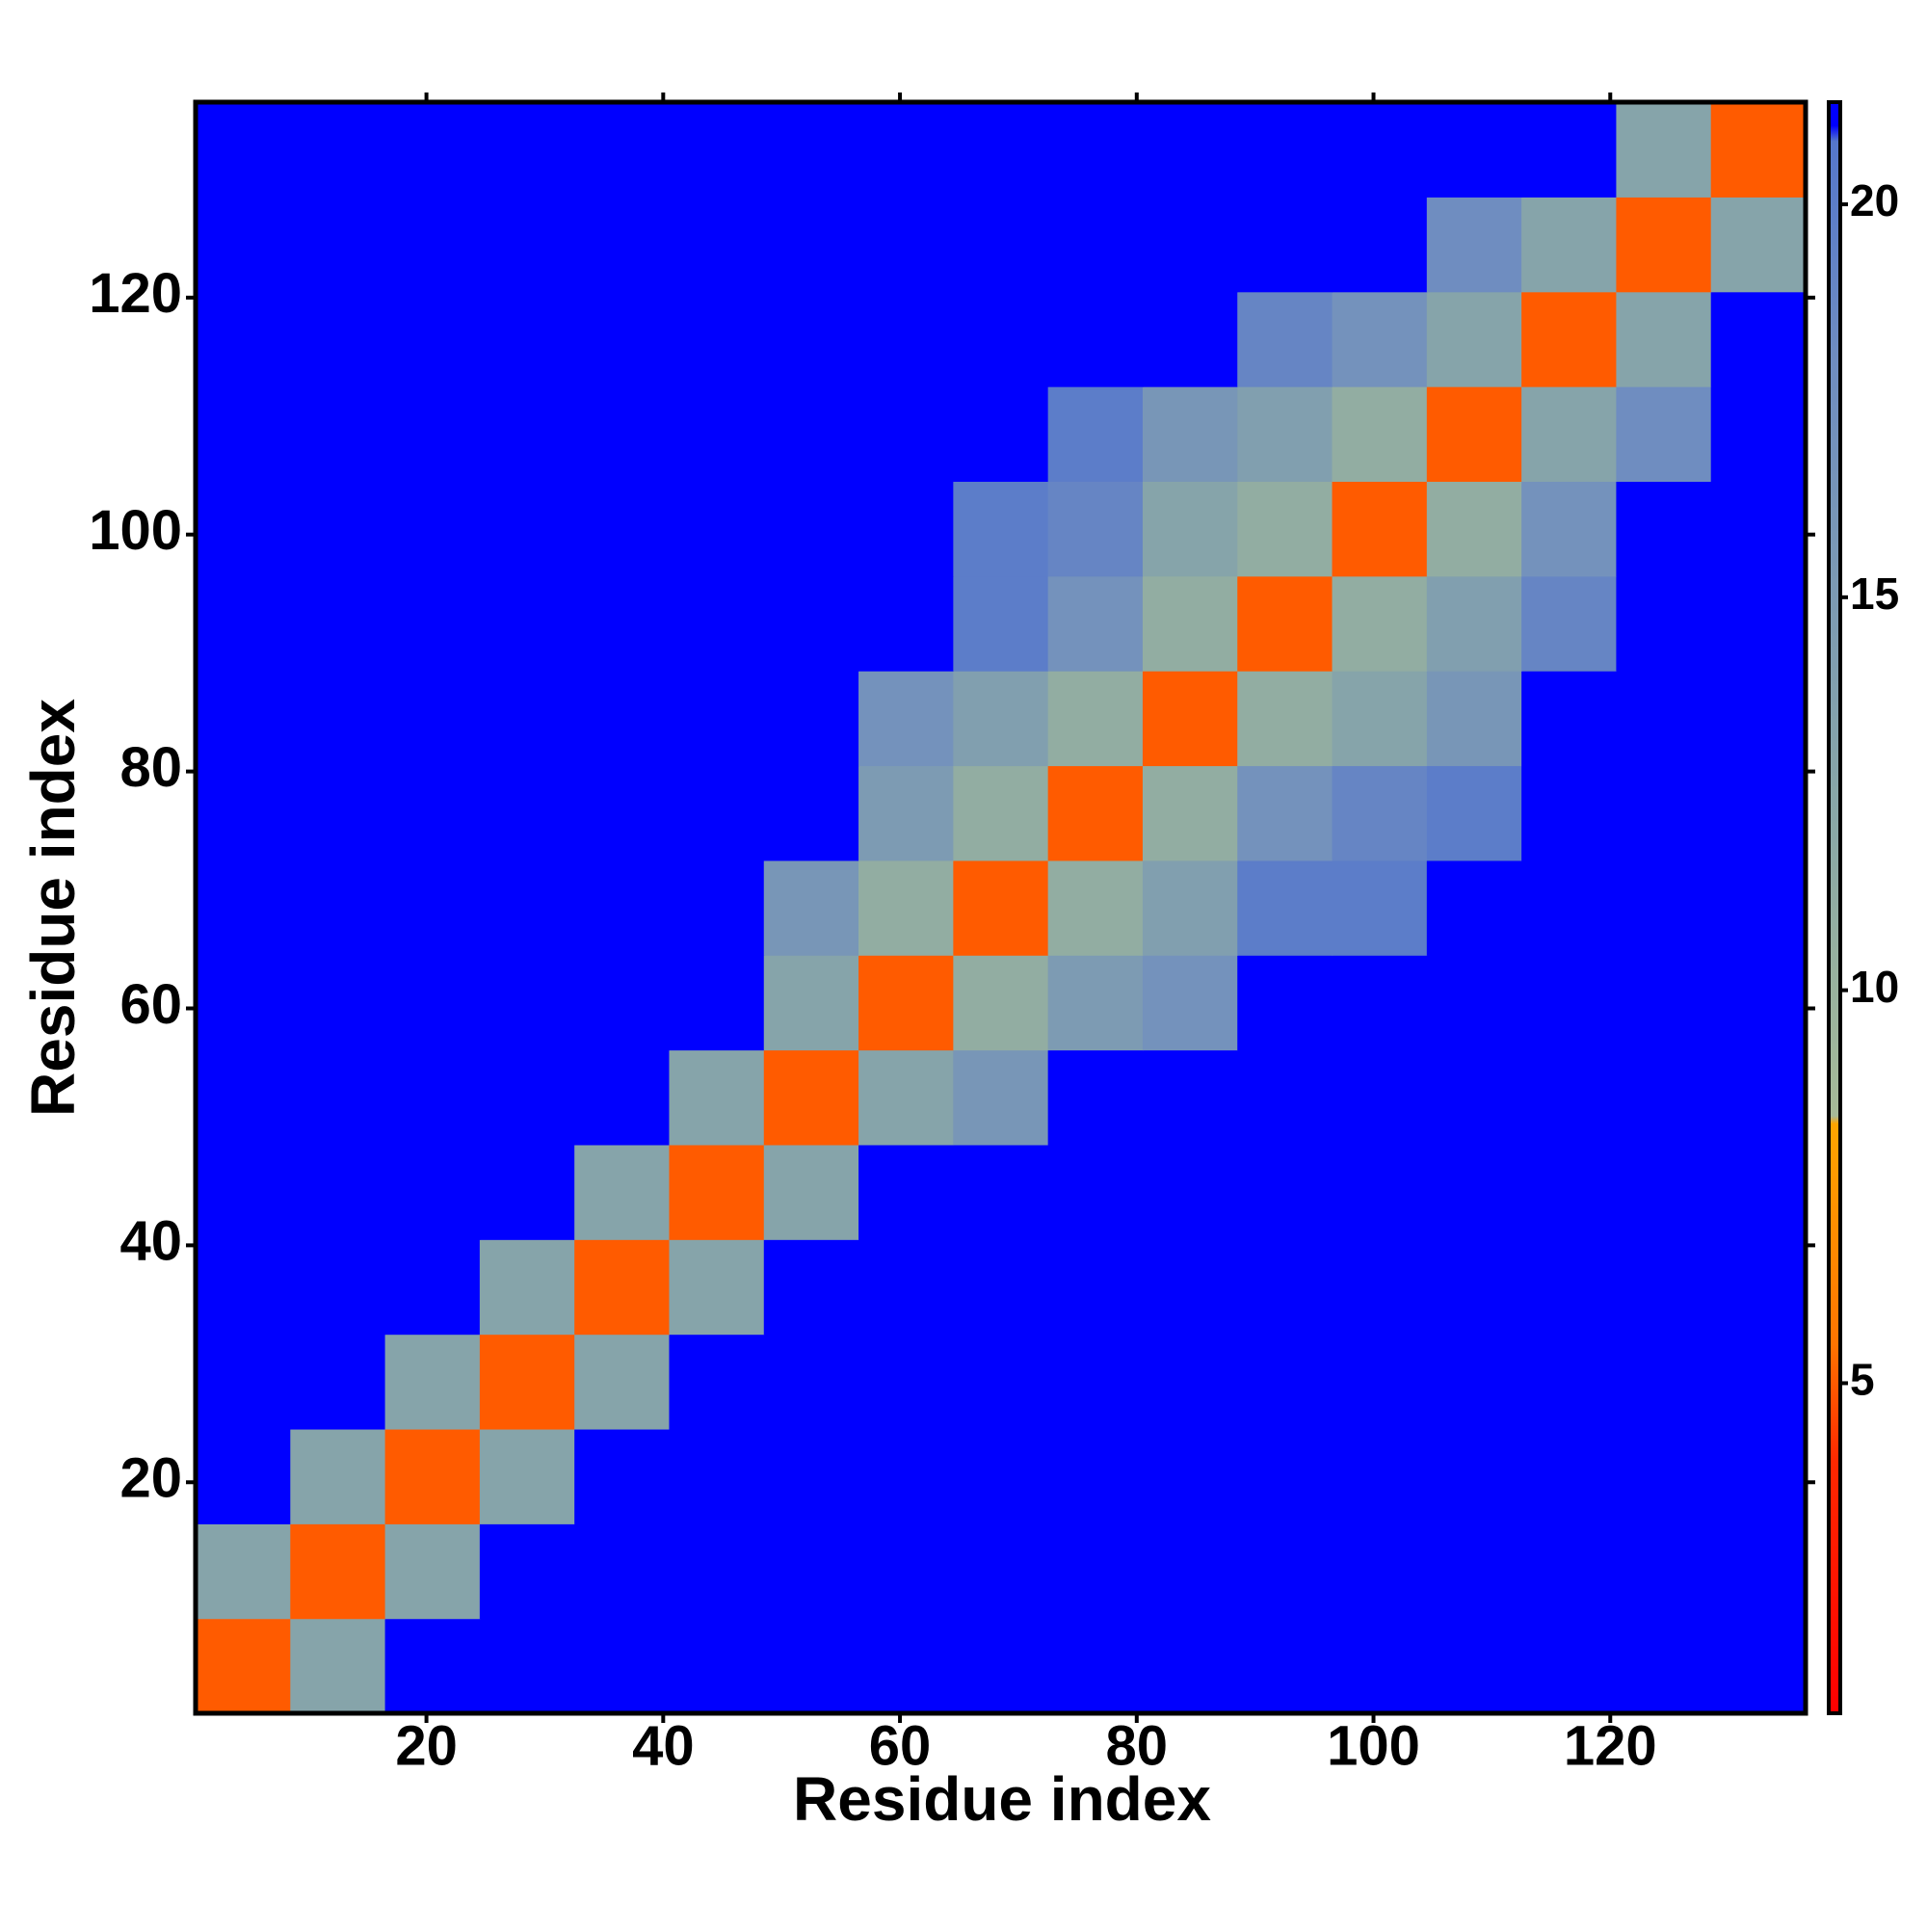 The width and height of the screenshot is (1927, 1932). What do you see at coordinates (150, 767) in the screenshot?
I see `y-tick-label: 80` at bounding box center [150, 767].